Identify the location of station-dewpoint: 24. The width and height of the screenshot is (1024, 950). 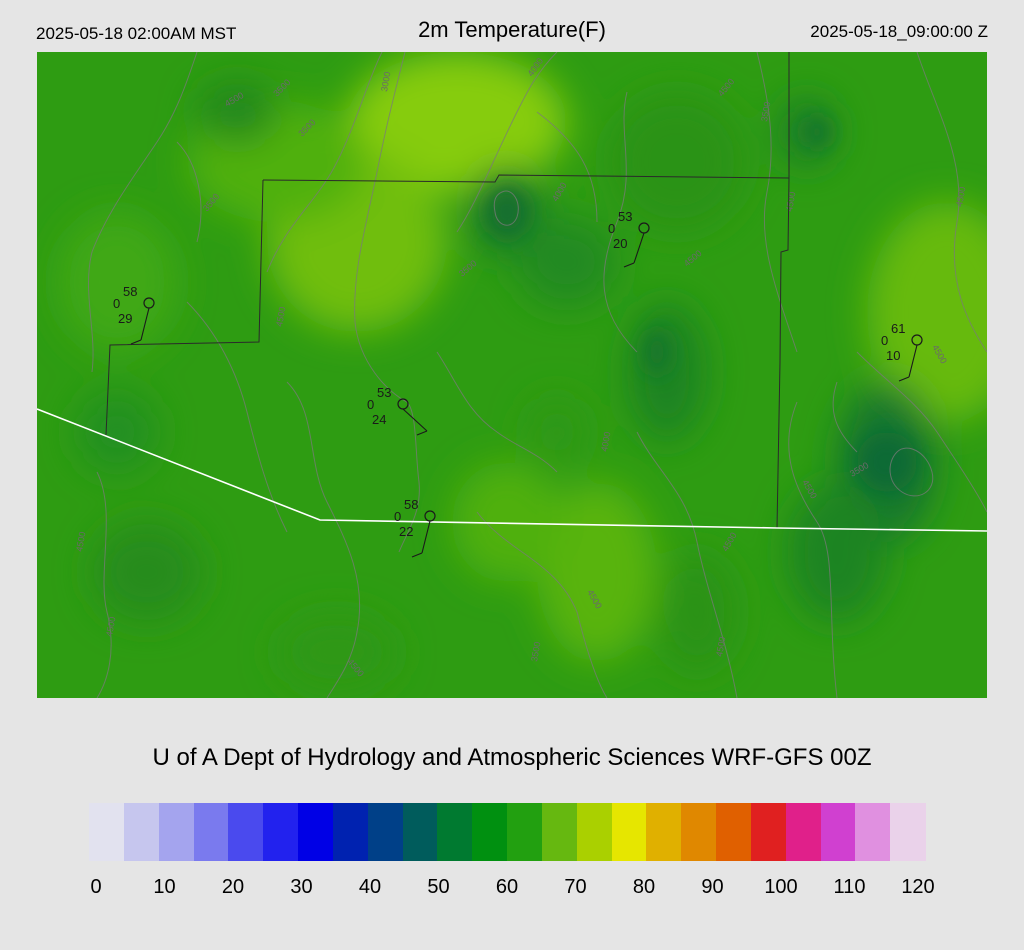
(379, 419).